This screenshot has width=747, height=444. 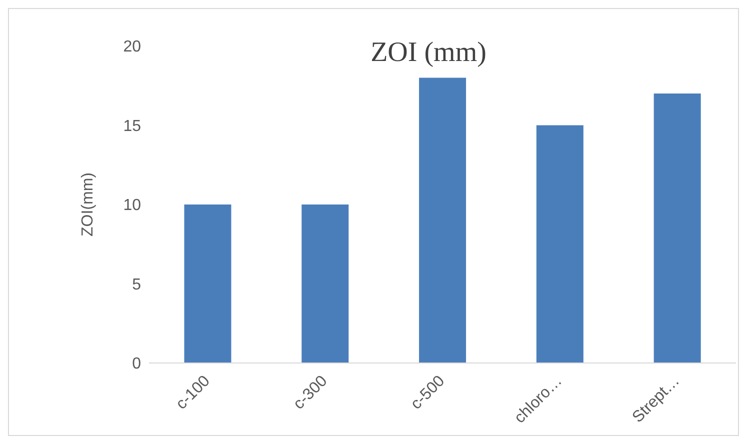 I want to click on y-tick-label: 15, so click(x=132, y=126).